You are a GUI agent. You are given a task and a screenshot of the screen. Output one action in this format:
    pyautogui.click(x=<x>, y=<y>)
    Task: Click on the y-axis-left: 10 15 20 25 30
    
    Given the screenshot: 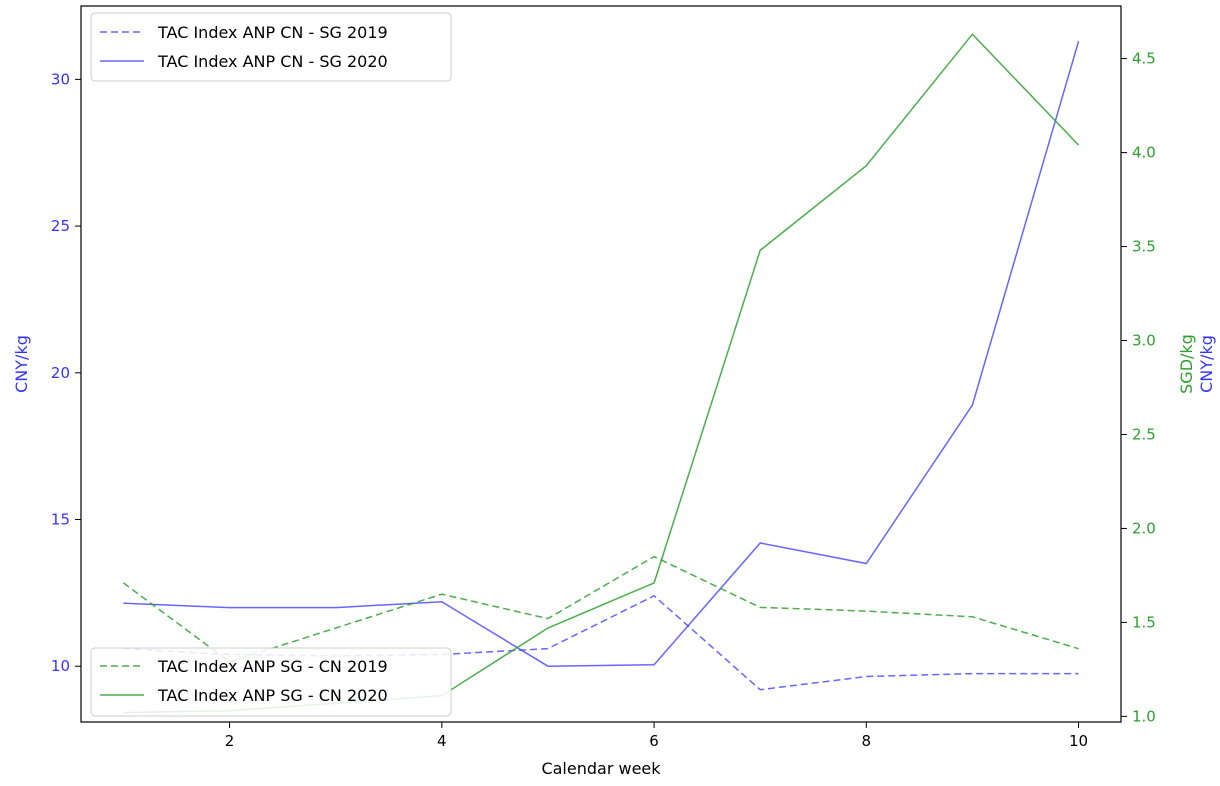 What is the action you would take?
    pyautogui.click(x=66, y=372)
    